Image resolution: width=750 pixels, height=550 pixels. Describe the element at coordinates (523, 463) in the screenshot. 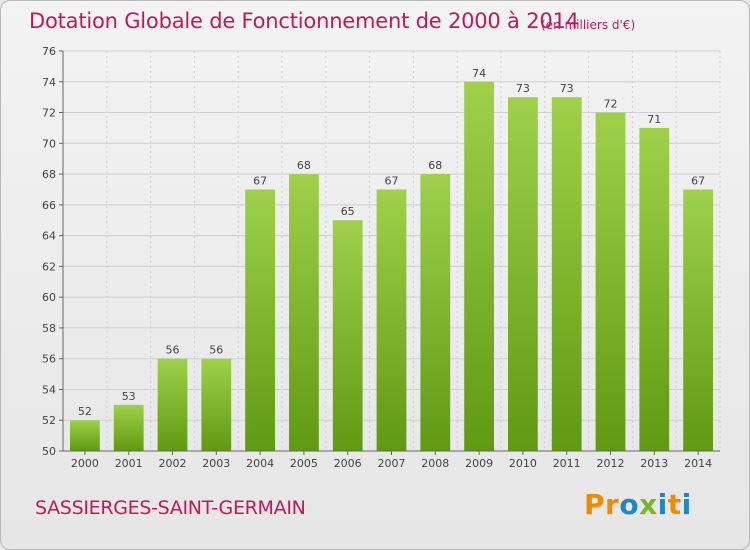

I see `x-tick-label: 2010` at that location.